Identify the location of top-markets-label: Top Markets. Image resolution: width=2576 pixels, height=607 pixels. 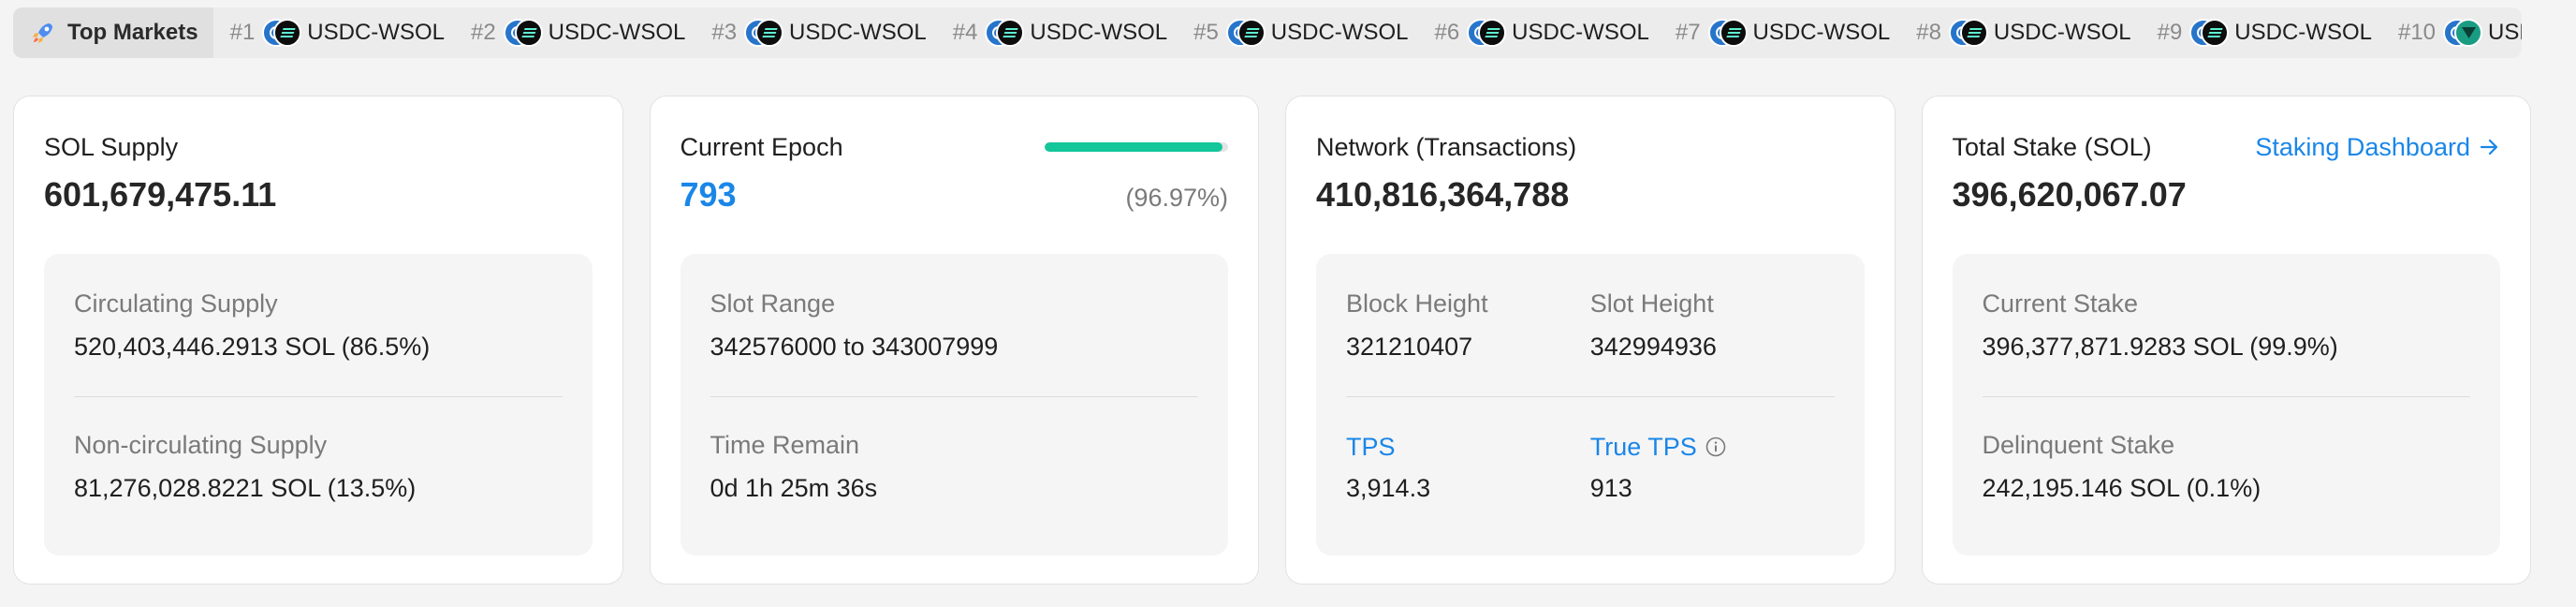
(132, 32).